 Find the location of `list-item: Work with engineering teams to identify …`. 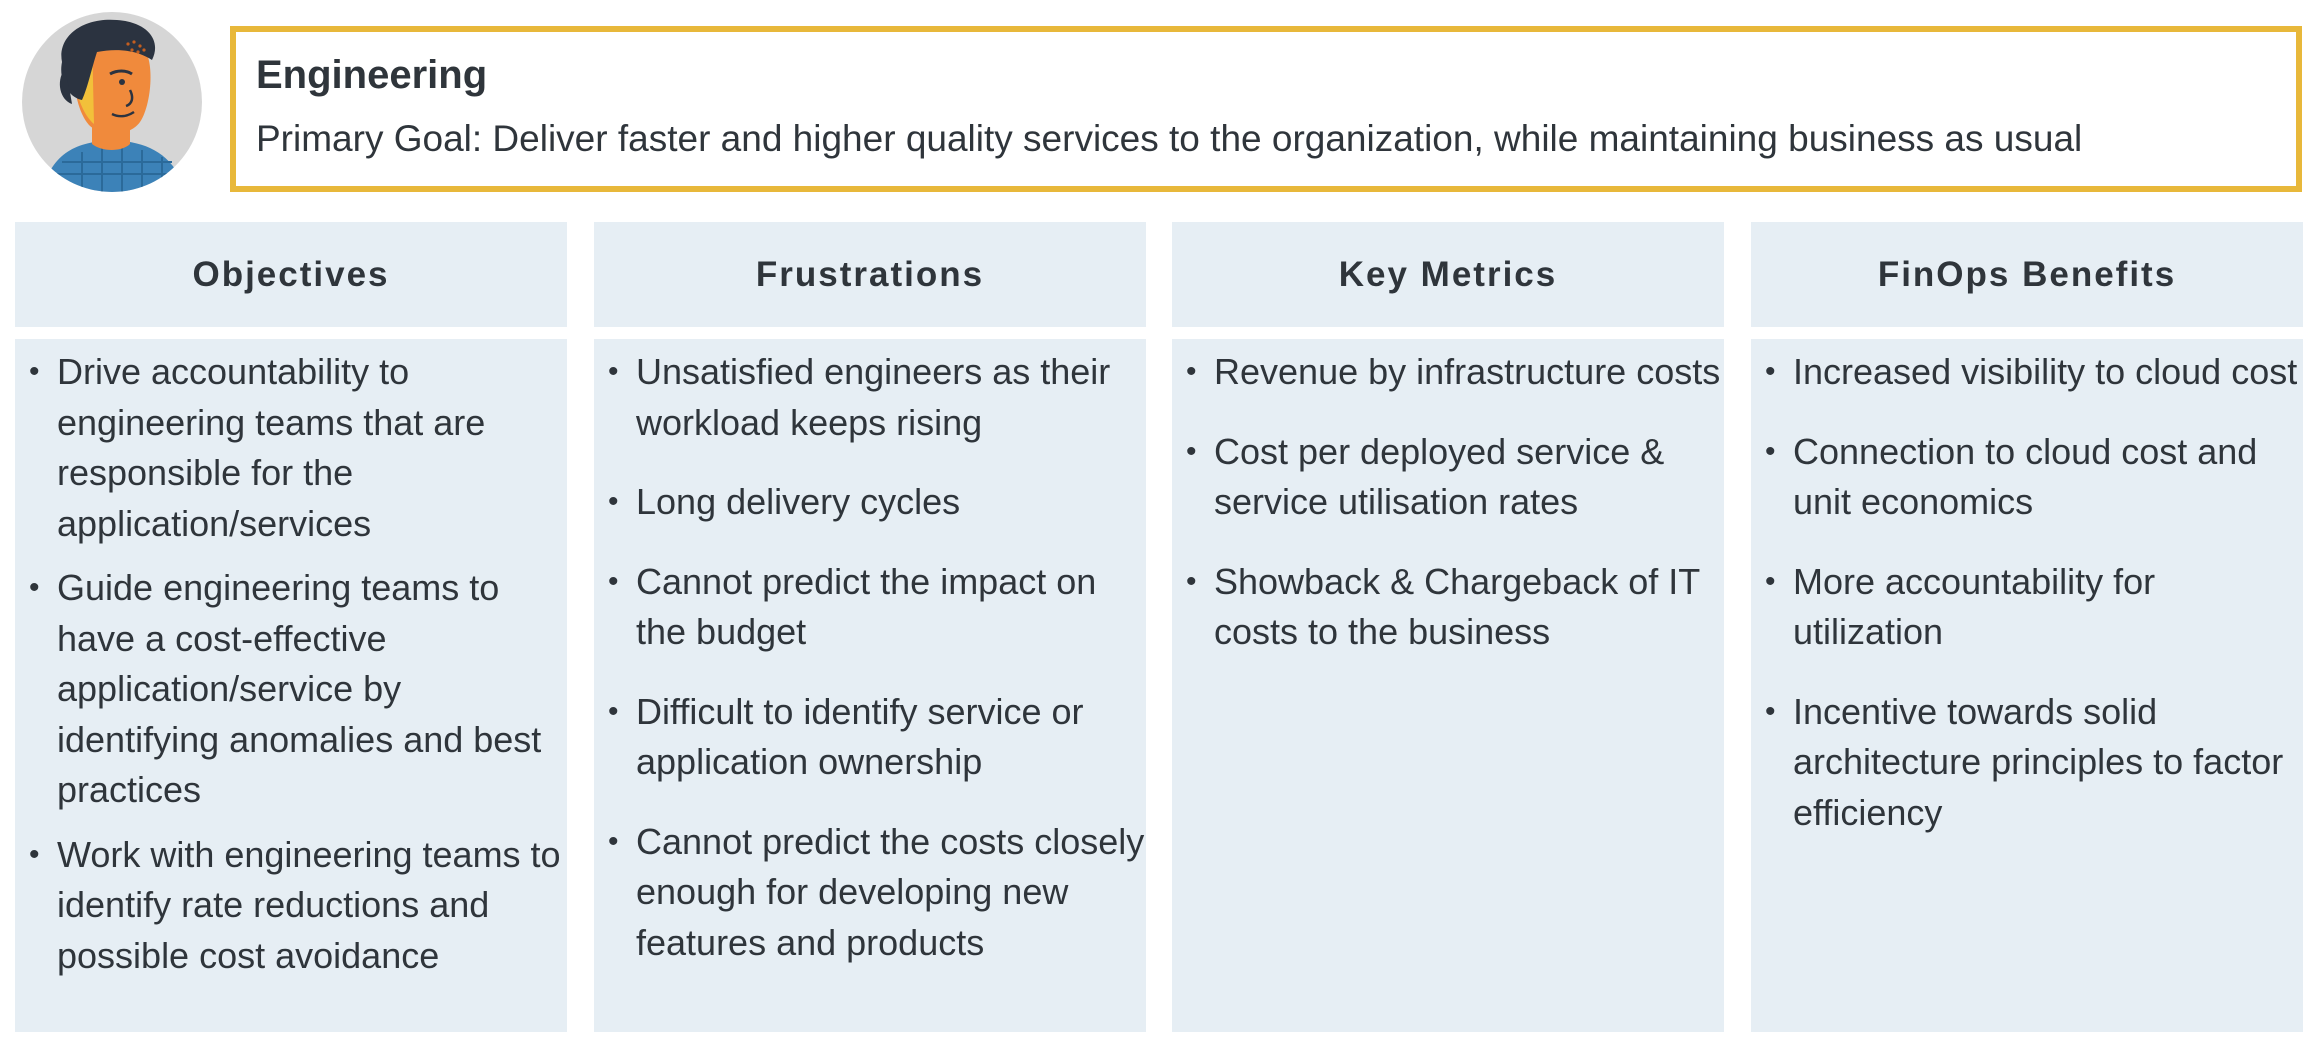

list-item: Work with engineering teams to identify … is located at coordinates (291, 906).